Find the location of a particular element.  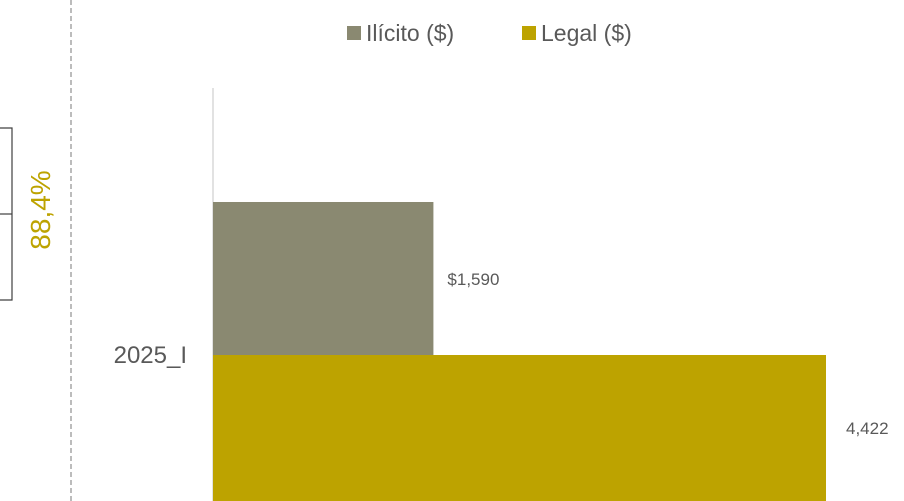

y-tick-label: 2025_I is located at coordinates (150, 355).